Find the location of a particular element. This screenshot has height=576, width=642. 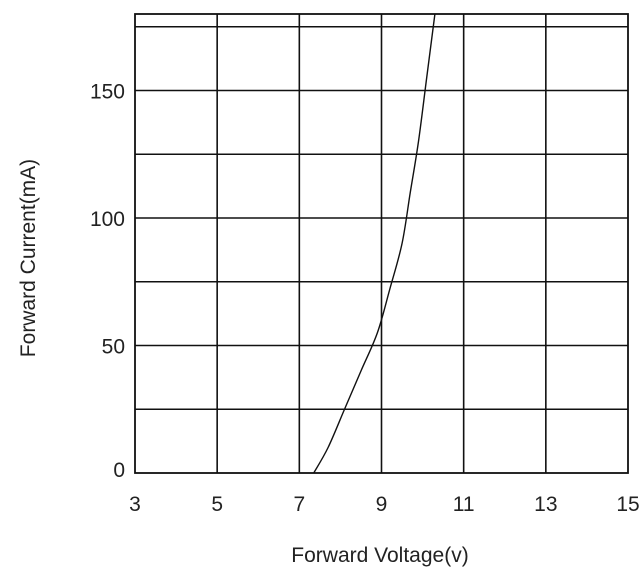

y-tick-label: 50 is located at coordinates (113, 347).